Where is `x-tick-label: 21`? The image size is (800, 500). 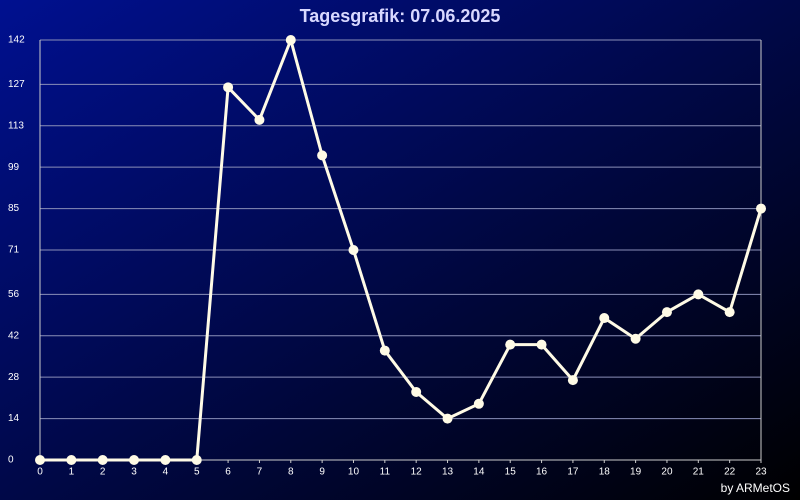
x-tick-label: 21 is located at coordinates (699, 472).